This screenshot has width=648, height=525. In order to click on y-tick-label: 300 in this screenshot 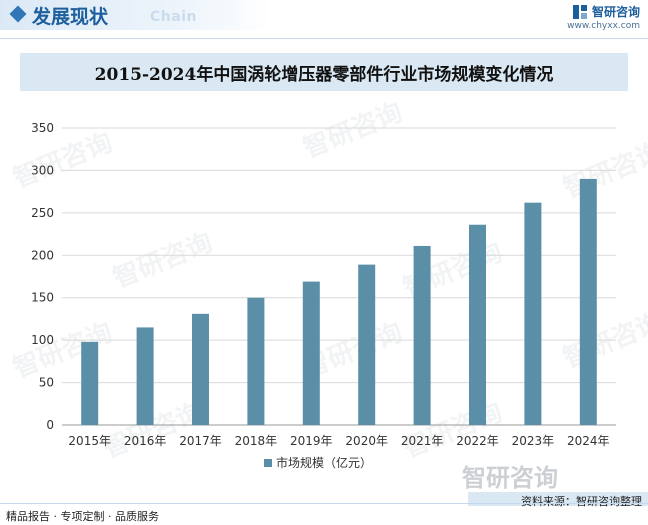, I will do `click(42, 170)`.